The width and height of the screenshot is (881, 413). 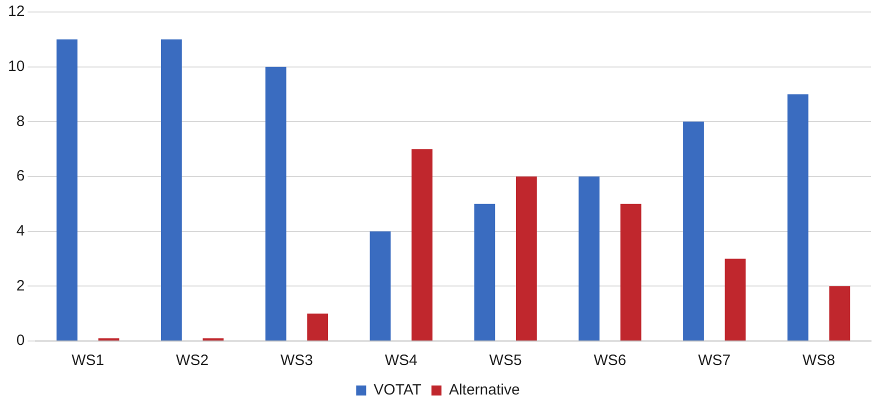 I want to click on y-tick-label: 8, so click(x=20, y=121).